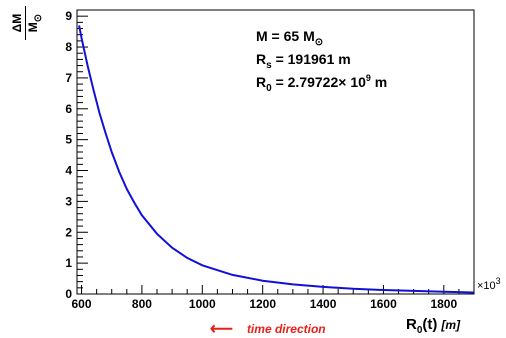 The width and height of the screenshot is (506, 338). I want to click on x-tick-label: 800, so click(142, 304).